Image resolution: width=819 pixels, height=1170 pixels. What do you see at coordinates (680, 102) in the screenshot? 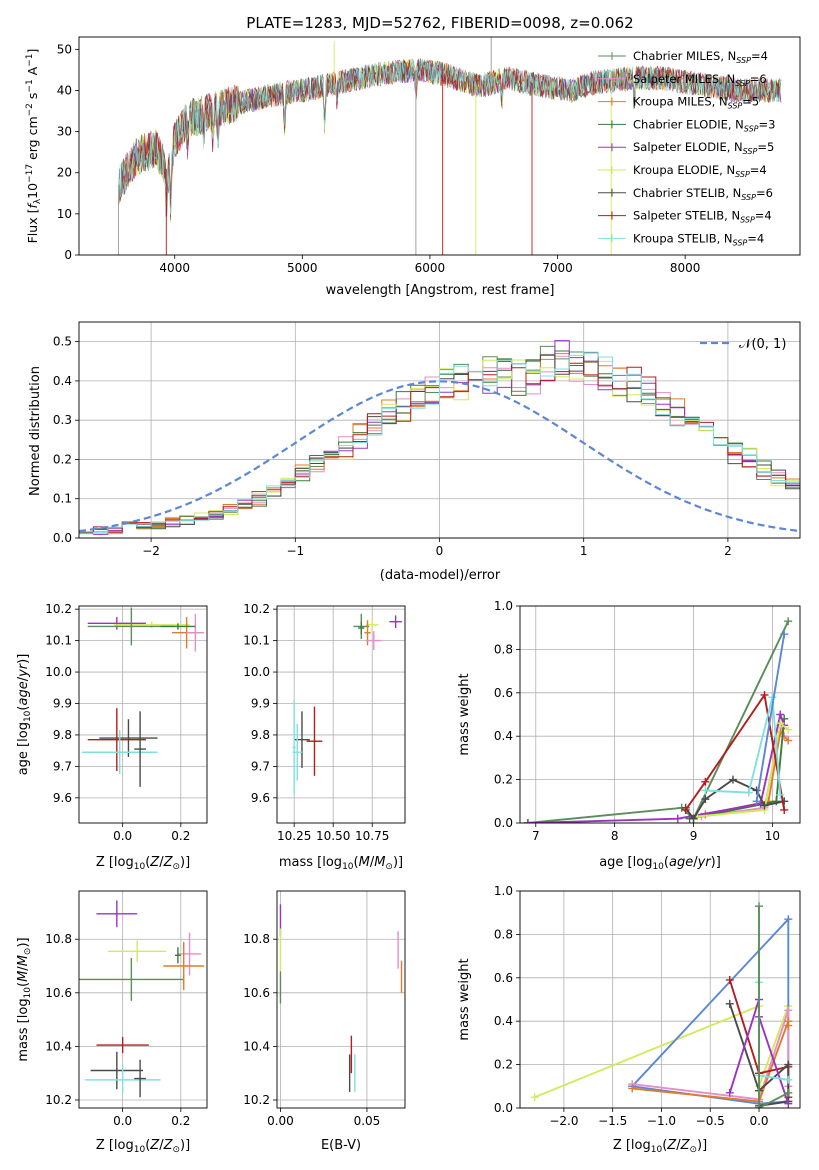
I see `legend-name: Kroupa MILES, N` at bounding box center [680, 102].